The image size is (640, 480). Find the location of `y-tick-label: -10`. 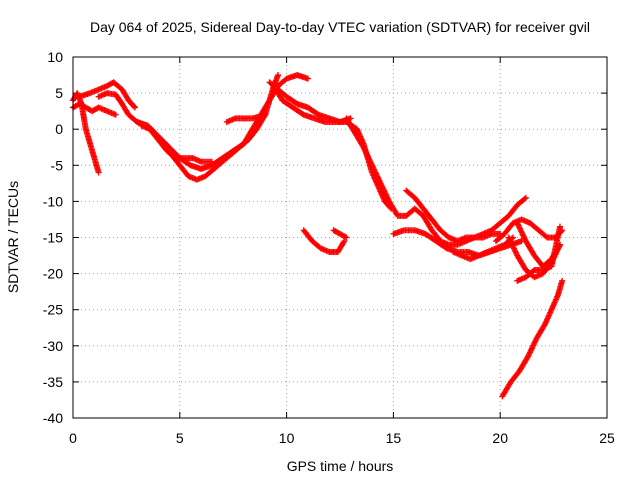

y-tick-label: -10 is located at coordinates (53, 201).